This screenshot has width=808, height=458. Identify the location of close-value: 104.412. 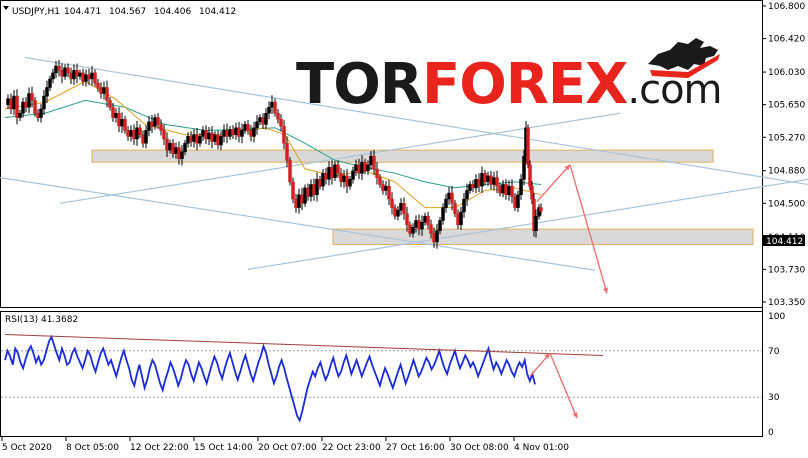
(217, 12).